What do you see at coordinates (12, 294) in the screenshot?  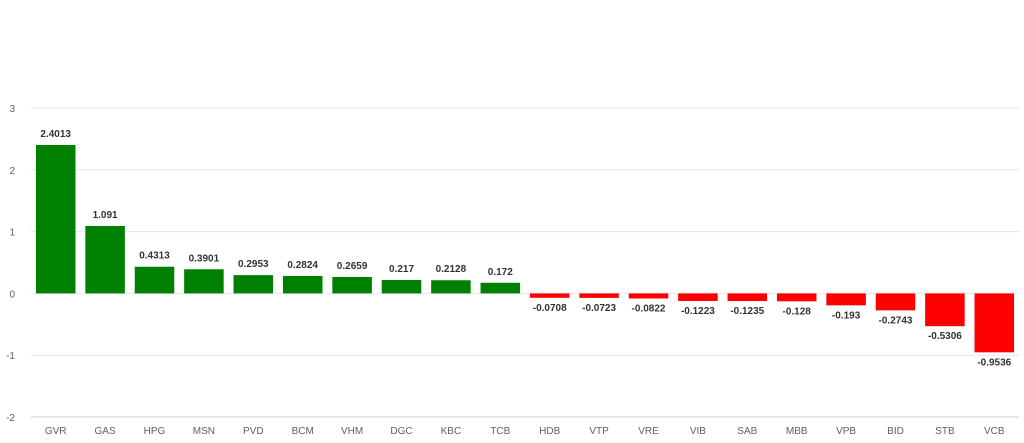 I see `y-tick-label: 0` at bounding box center [12, 294].